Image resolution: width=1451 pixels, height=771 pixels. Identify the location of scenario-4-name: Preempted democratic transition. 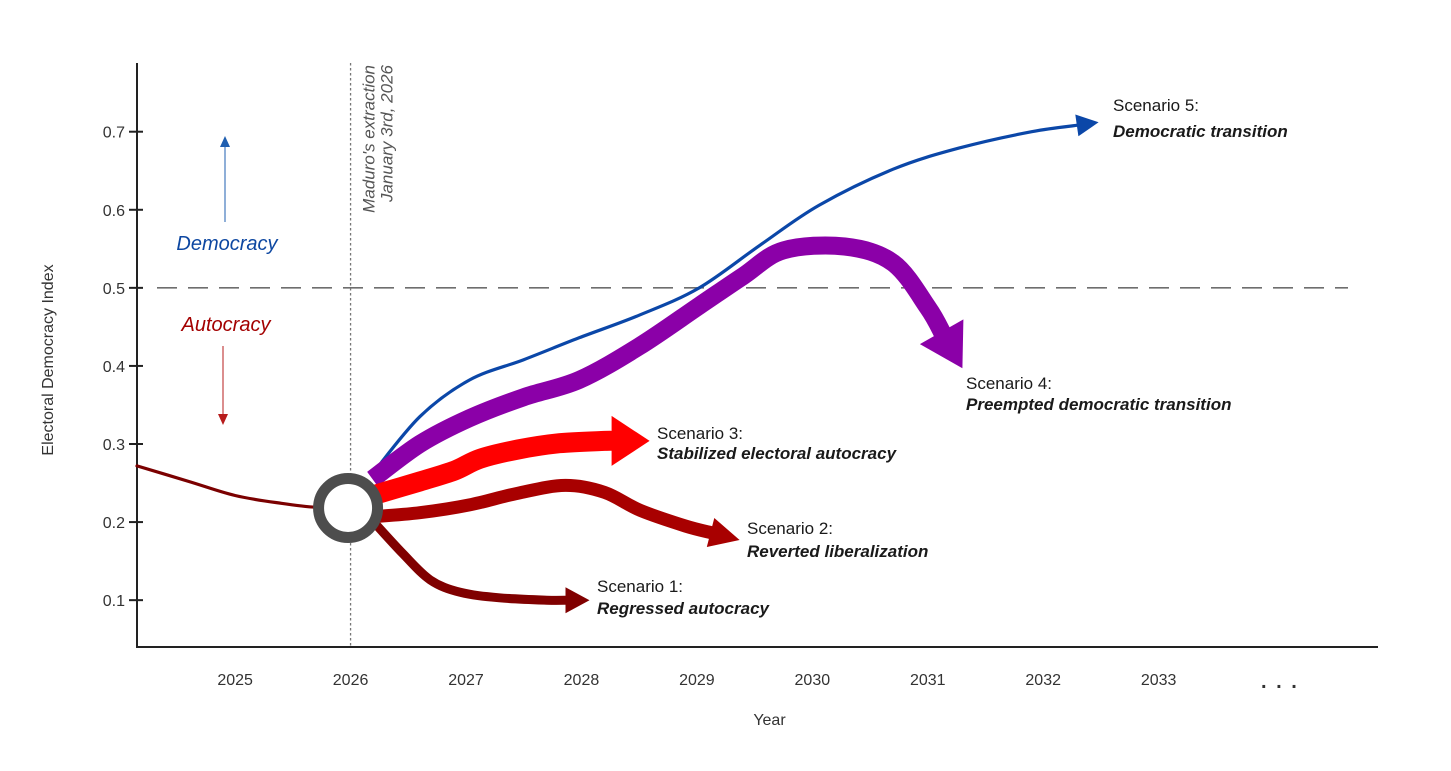
(1098, 404).